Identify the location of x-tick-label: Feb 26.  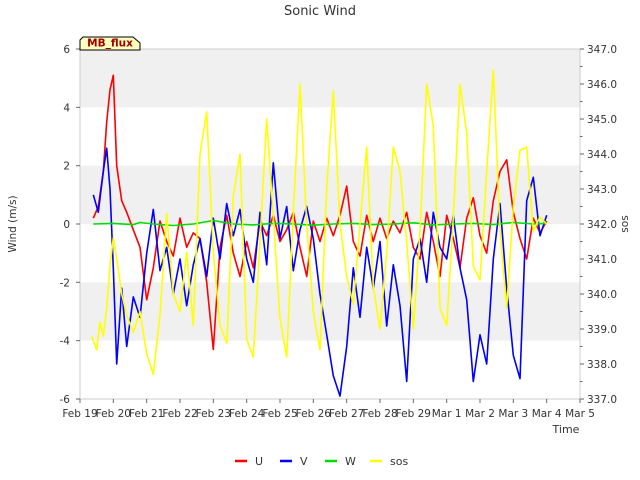
(314, 414).